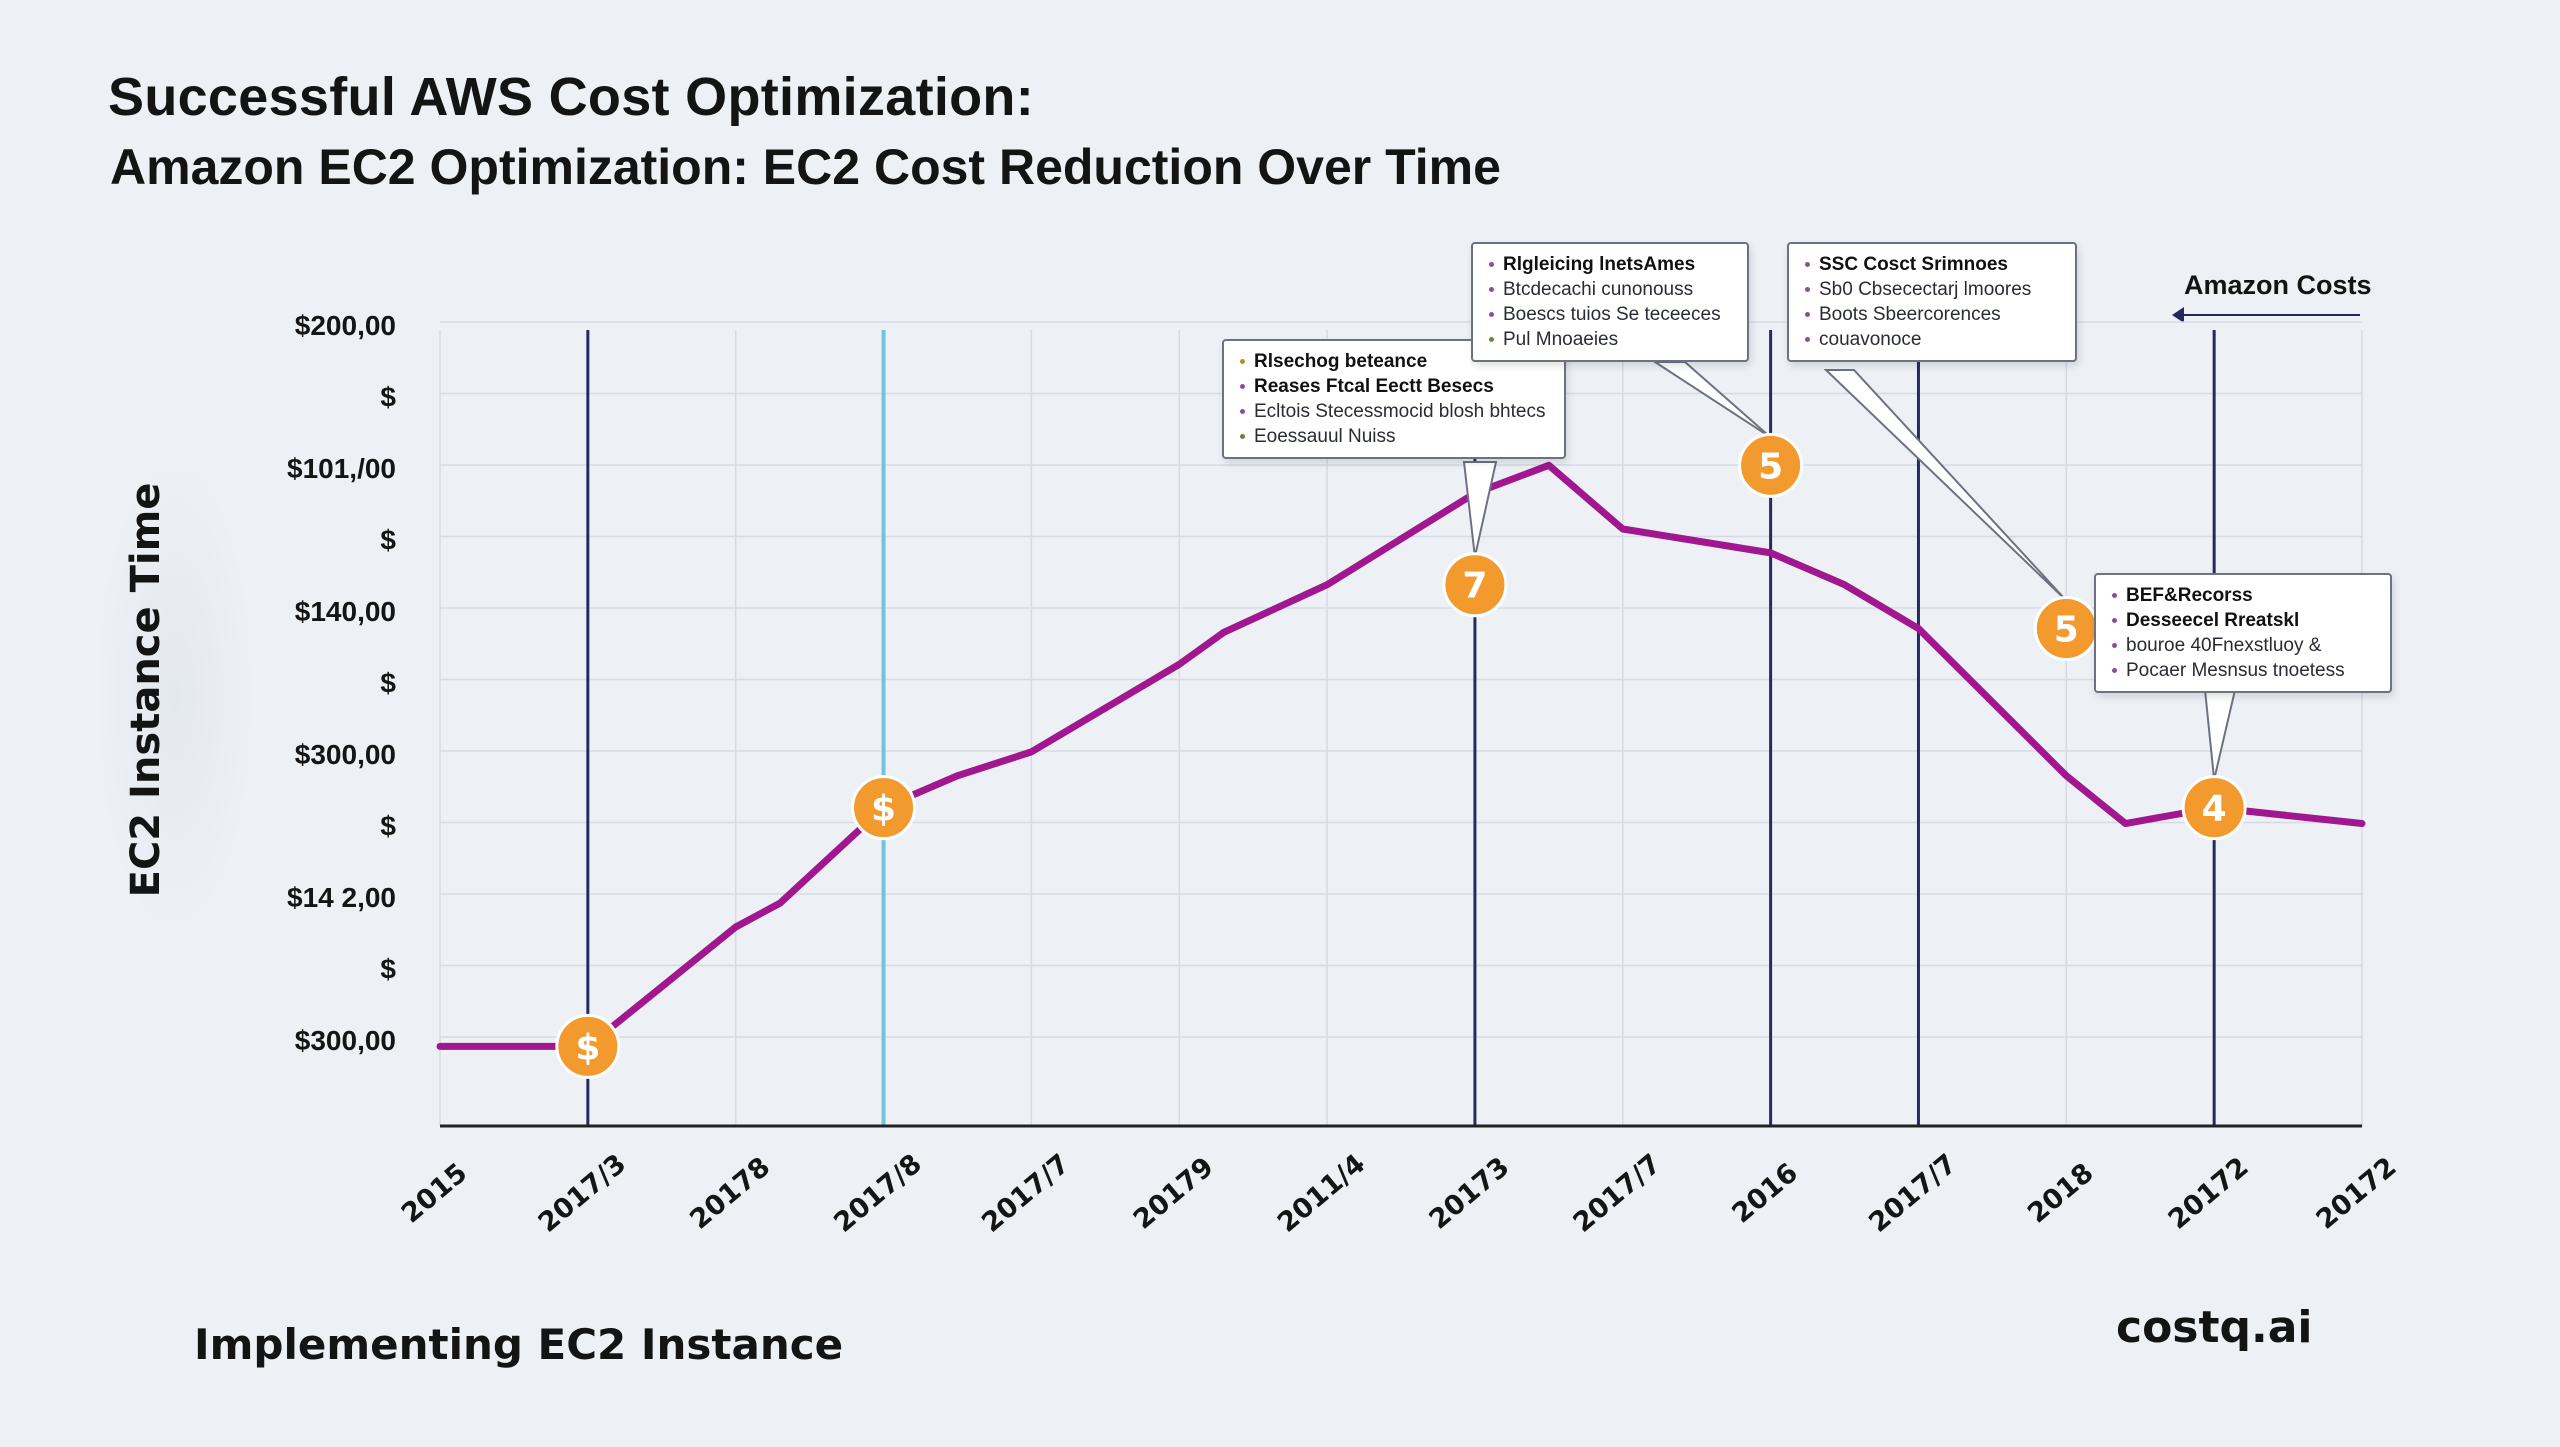 The width and height of the screenshot is (2560, 1447). Describe the element at coordinates (1610, 264) in the screenshot. I see `annotation-line: Rlgleicing lnetsAmes` at that location.